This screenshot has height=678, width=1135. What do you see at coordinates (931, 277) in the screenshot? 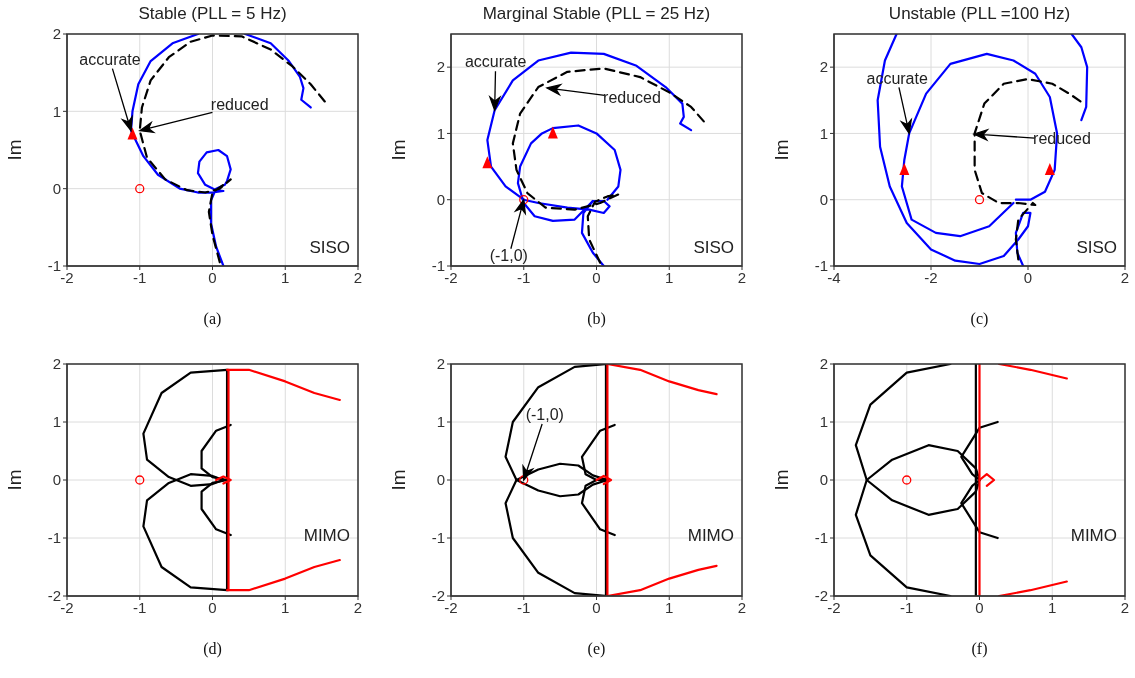
I see `x-tick-label: -2` at bounding box center [931, 277].